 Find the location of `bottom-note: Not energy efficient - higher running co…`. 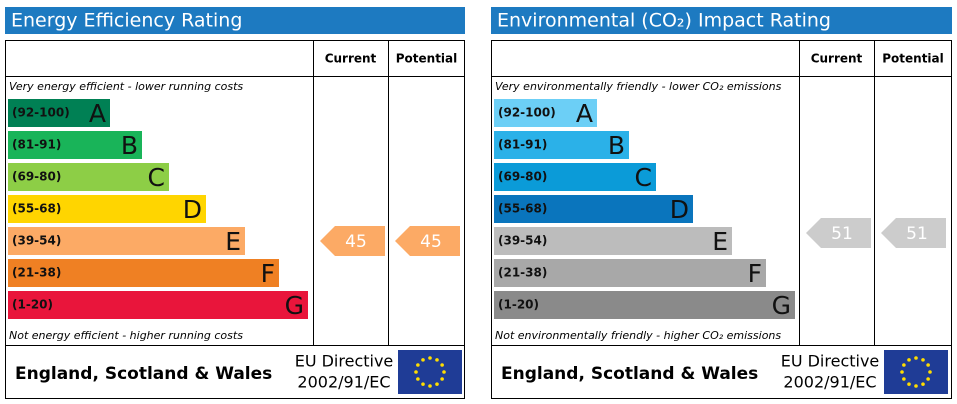

bottom-note: Not energy efficient - higher running co… is located at coordinates (126, 335).